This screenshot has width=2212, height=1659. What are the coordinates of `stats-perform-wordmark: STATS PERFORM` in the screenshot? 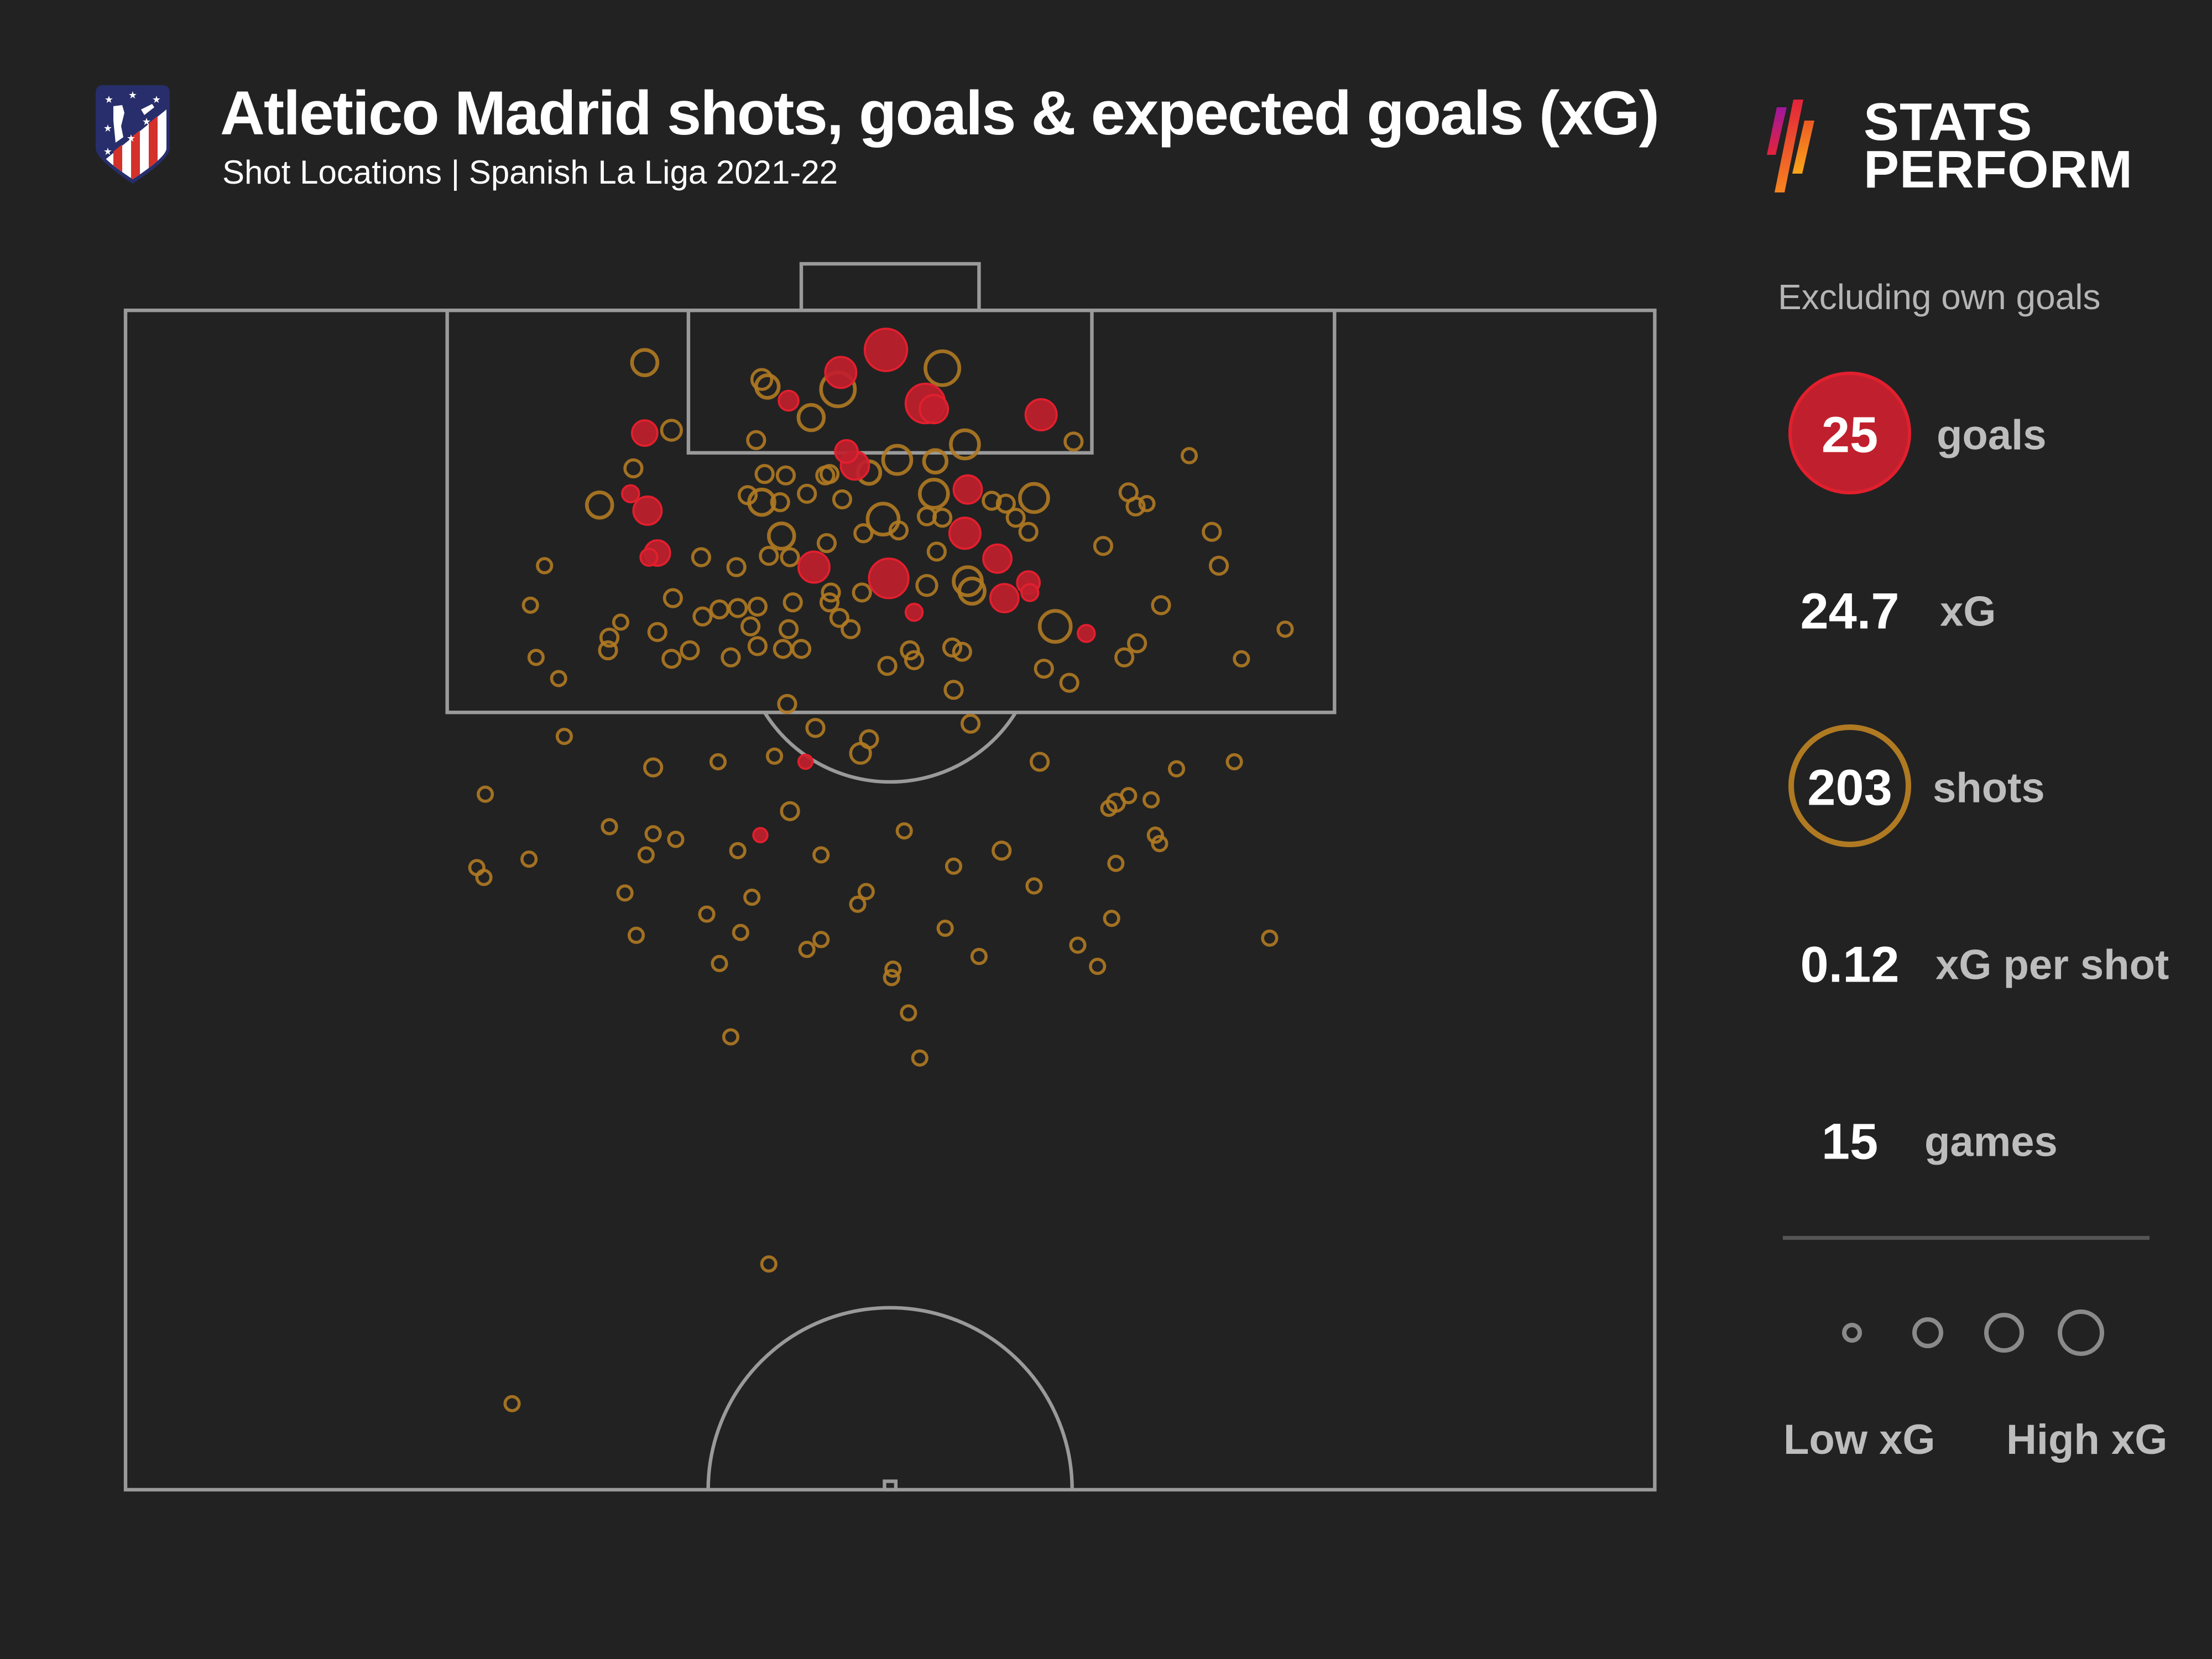 It's located at (1999, 147).